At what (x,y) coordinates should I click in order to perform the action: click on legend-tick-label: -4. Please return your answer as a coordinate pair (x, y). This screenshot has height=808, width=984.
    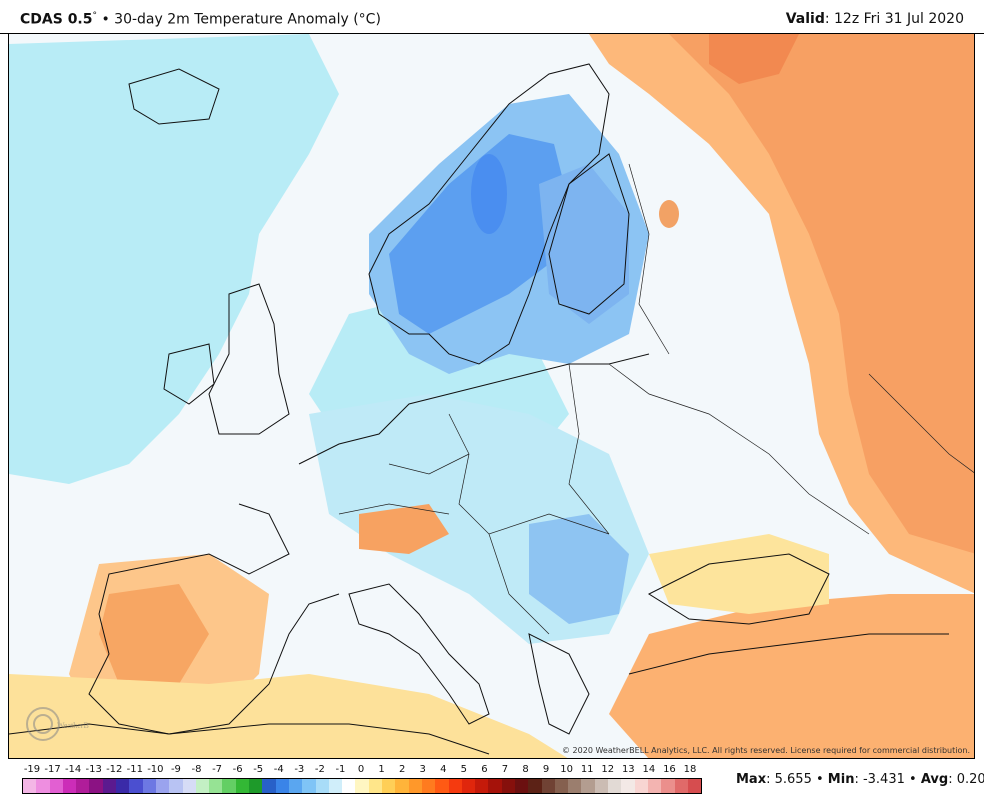
    Looking at the image, I should click on (278, 769).